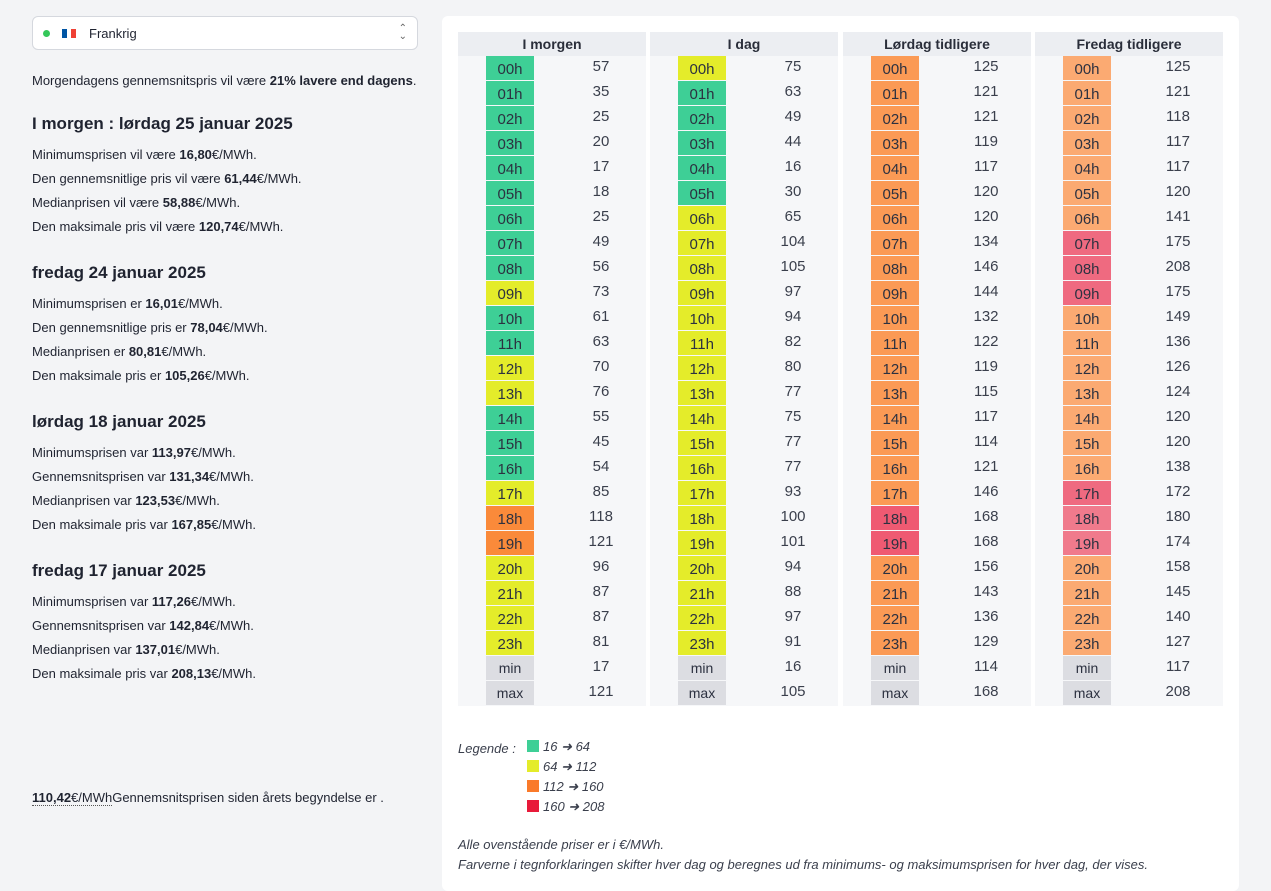  I want to click on price-value: 114, so click(986, 441).